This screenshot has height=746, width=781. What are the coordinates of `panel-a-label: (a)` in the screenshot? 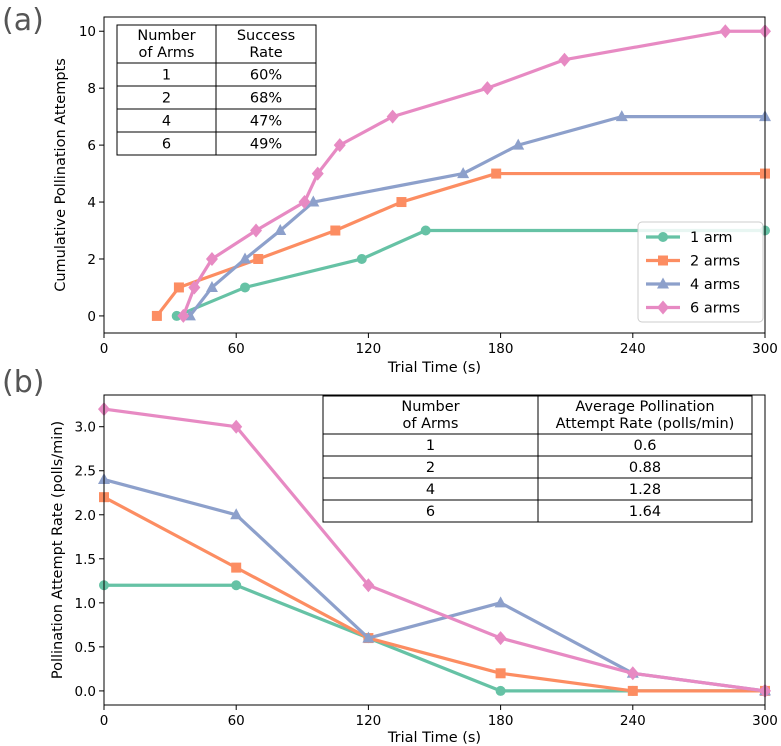 It's located at (23, 20).